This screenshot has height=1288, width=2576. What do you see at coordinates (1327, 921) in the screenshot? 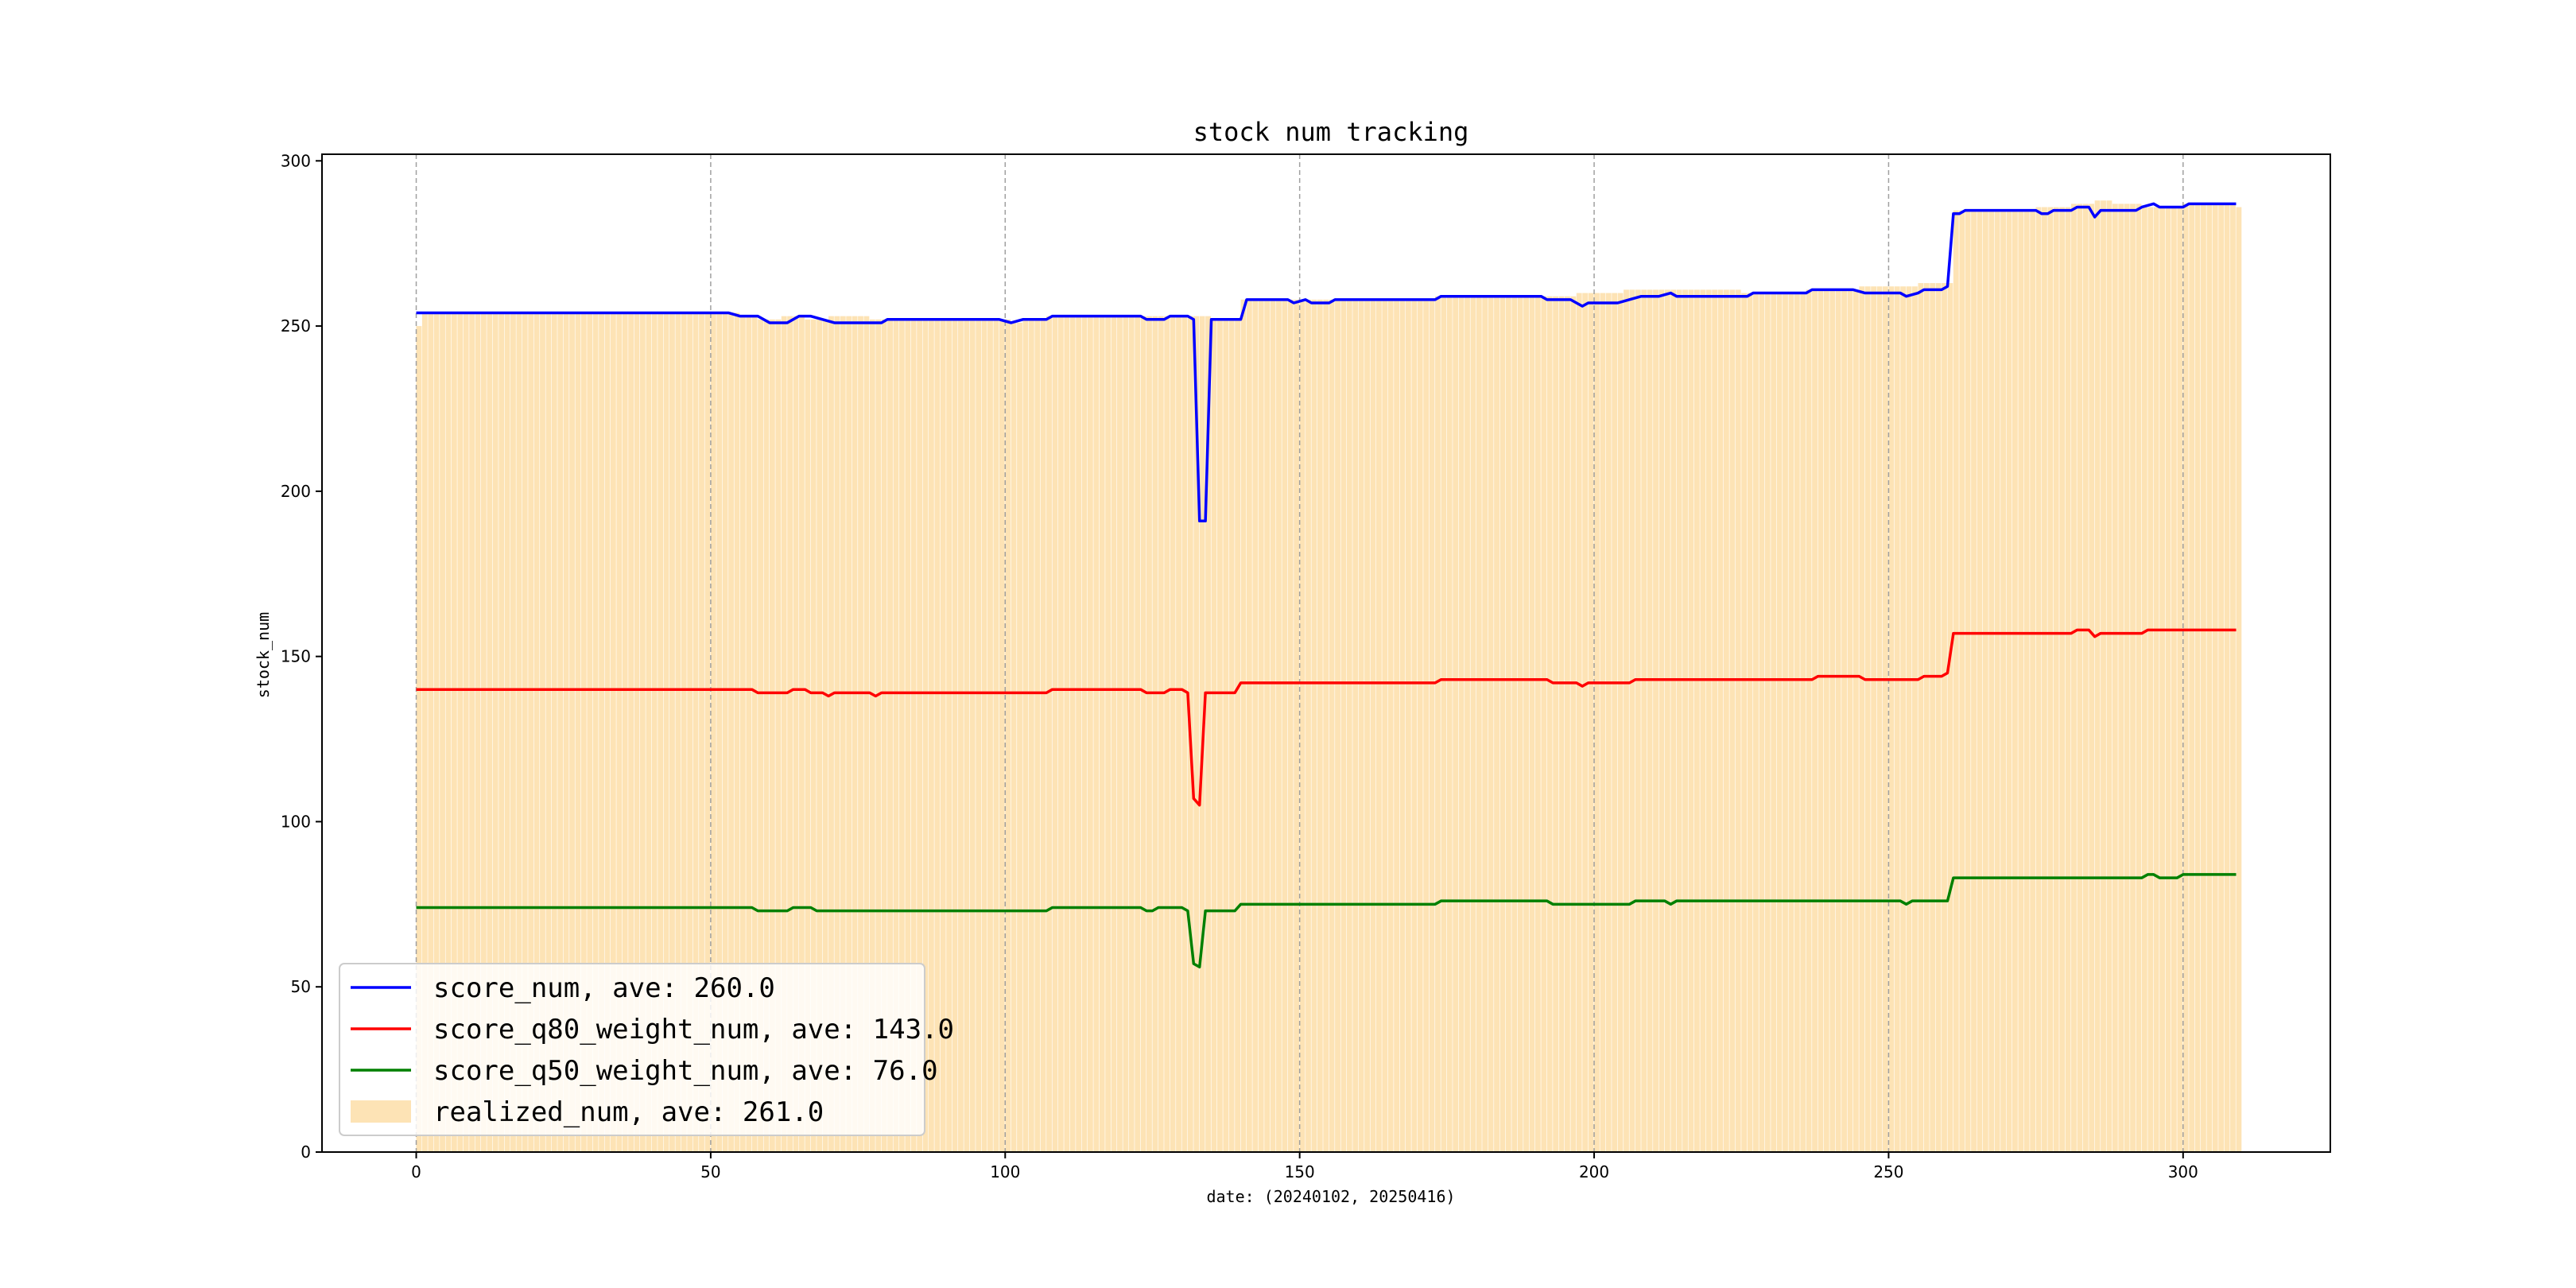
I see `series-line` at bounding box center [1327, 921].